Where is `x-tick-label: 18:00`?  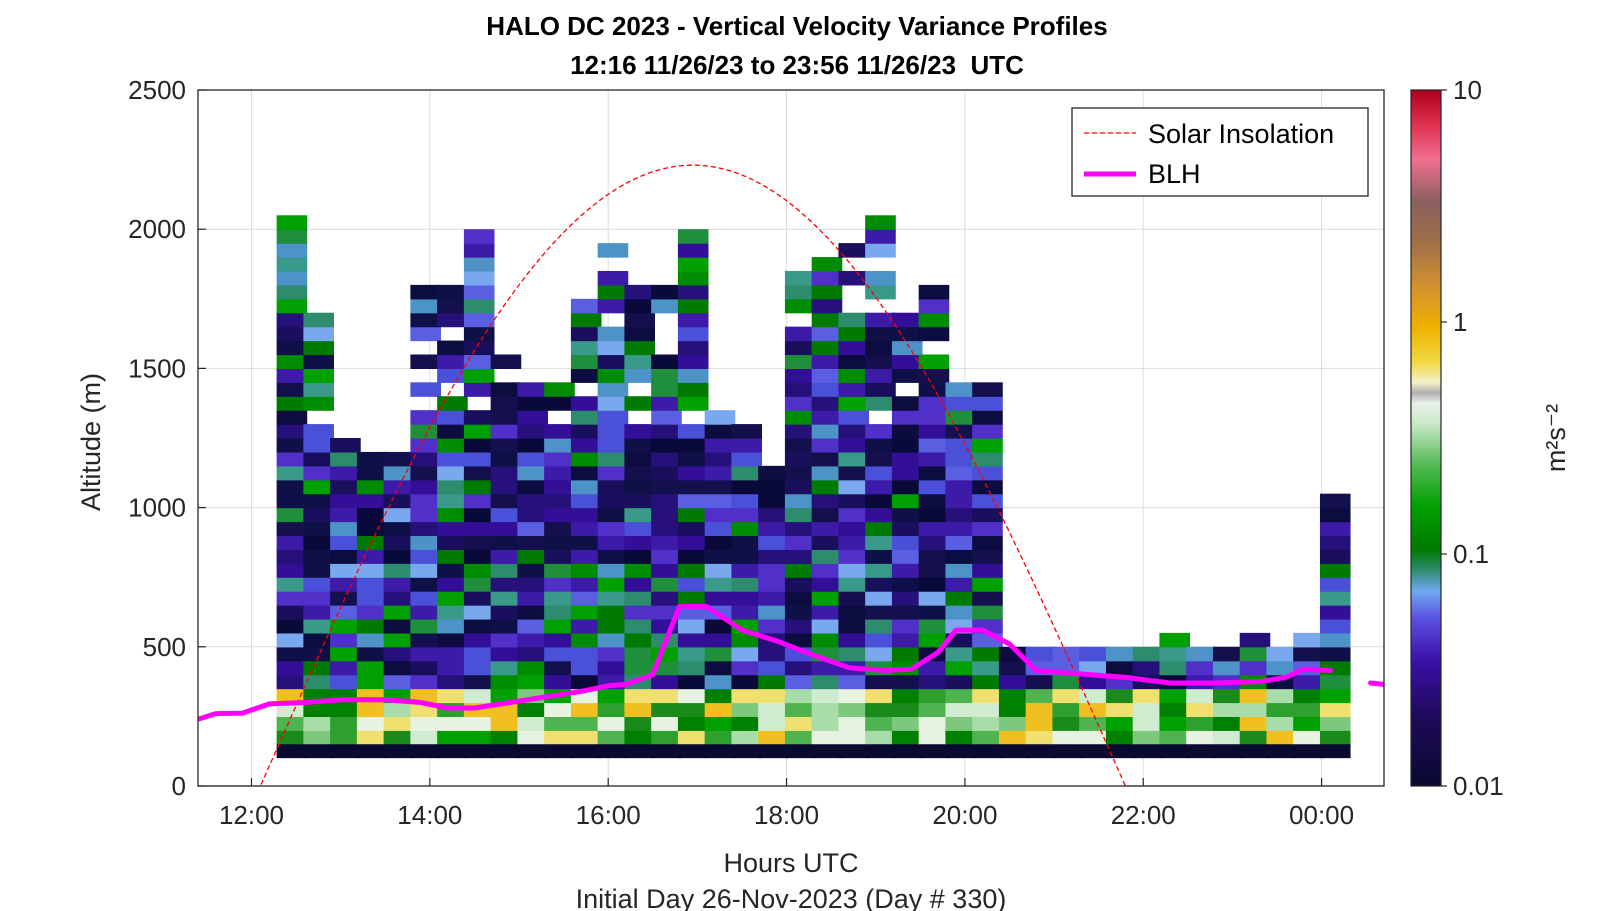
x-tick-label: 18:00 is located at coordinates (786, 815).